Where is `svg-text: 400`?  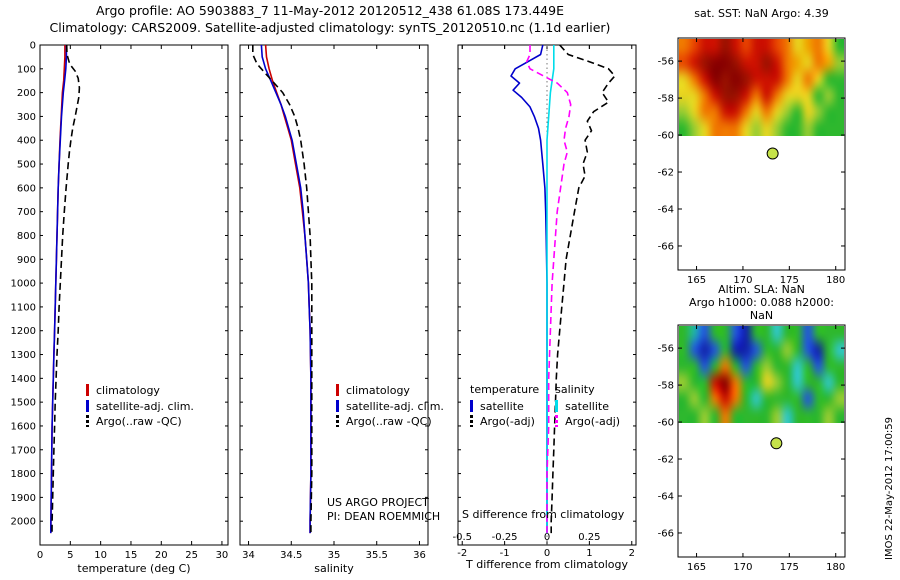 svg-text: 400 is located at coordinates (26, 141).